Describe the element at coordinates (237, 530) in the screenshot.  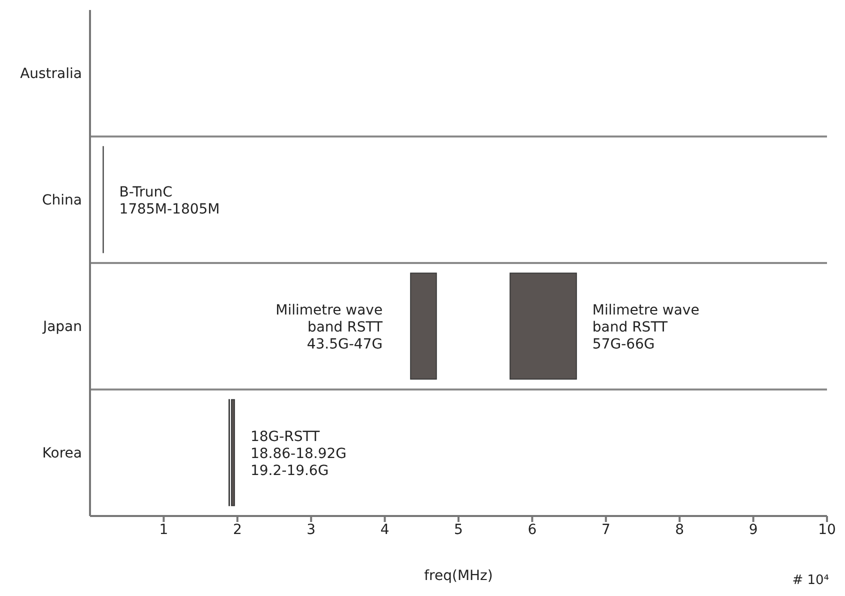
I see `x-tick-label: 2` at that location.